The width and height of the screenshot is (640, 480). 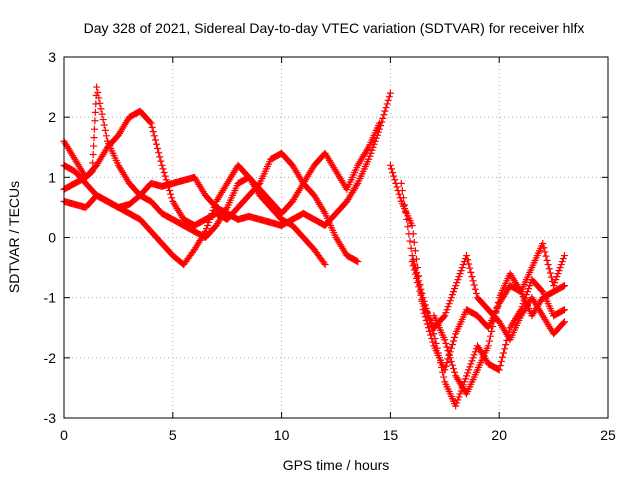 What do you see at coordinates (608, 435) in the screenshot?
I see `x-tick-label: 25` at bounding box center [608, 435].